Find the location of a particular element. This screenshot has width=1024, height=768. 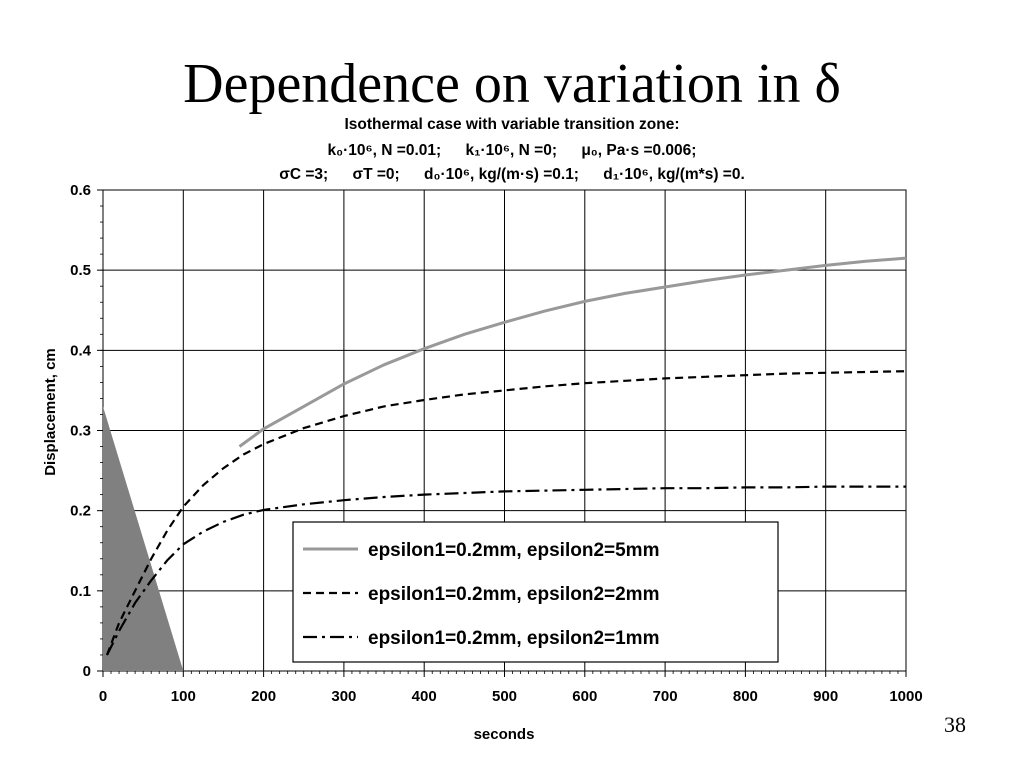

subtitle-k0: k₀·10⁶, N =0.01; is located at coordinates (384, 150).